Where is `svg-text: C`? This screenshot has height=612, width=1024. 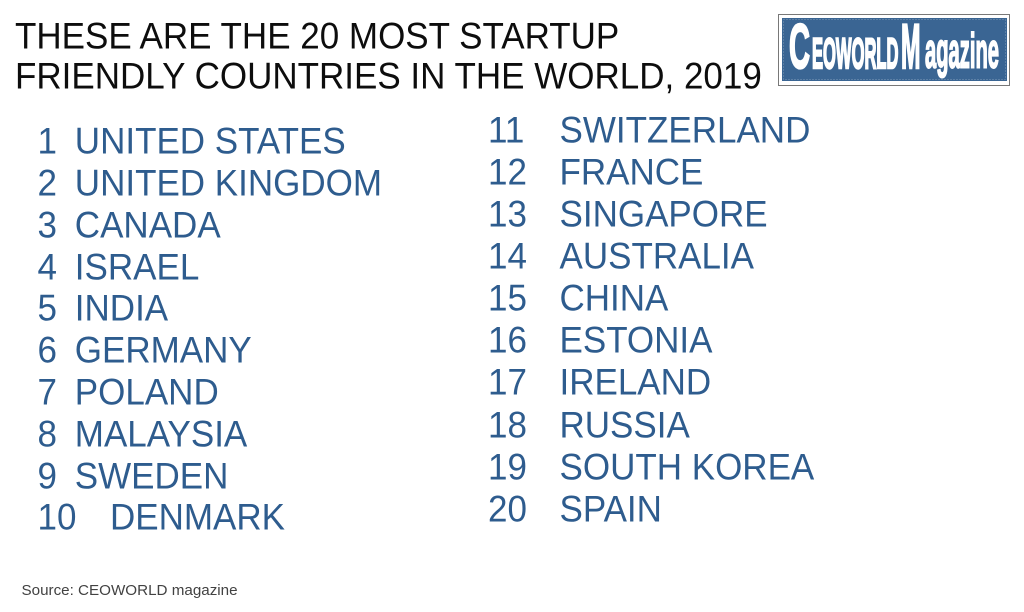
svg-text: C is located at coordinates (799, 49).